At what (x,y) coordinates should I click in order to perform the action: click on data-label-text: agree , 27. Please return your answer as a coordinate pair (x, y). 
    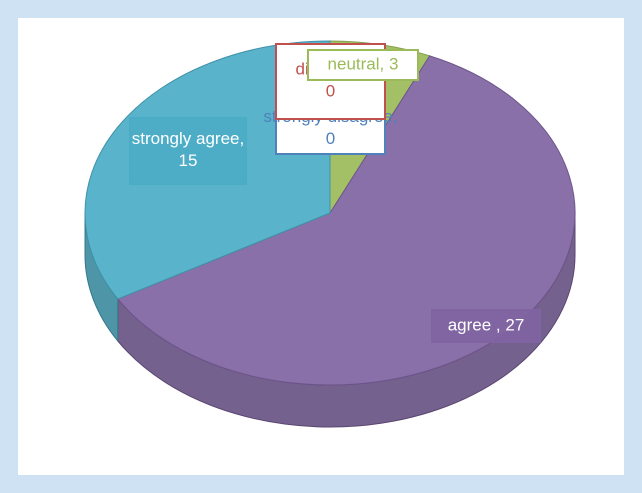
    Looking at the image, I should click on (486, 324).